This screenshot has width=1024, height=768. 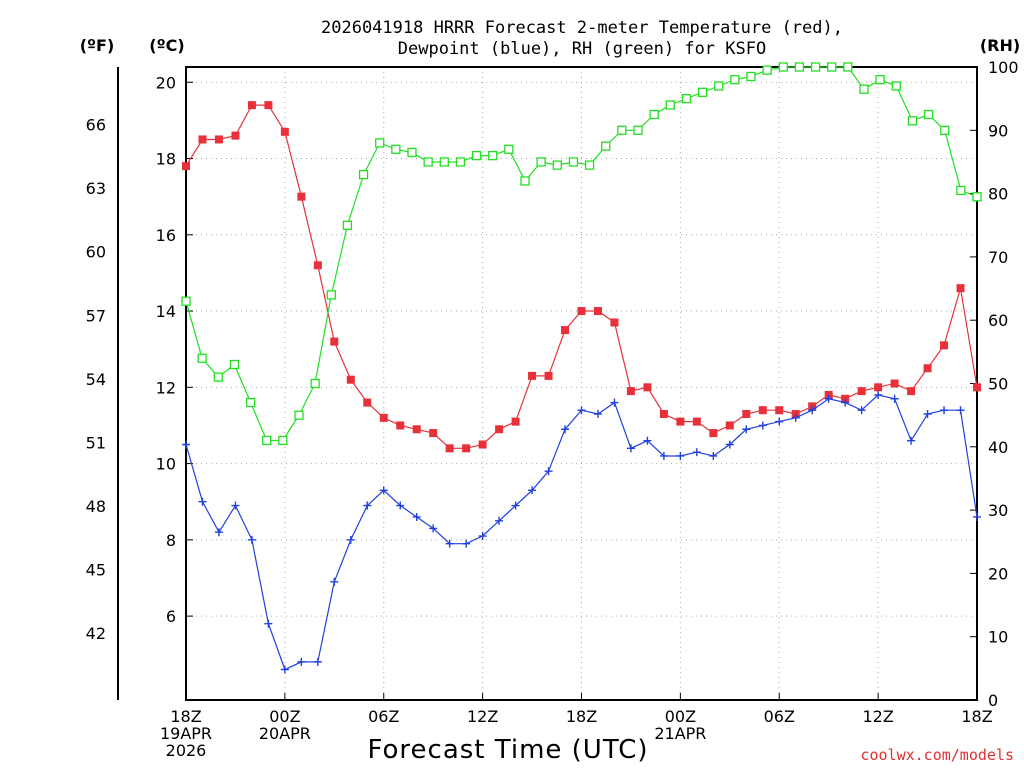 I want to click on rh-tick-label: 50, so click(x=998, y=384).